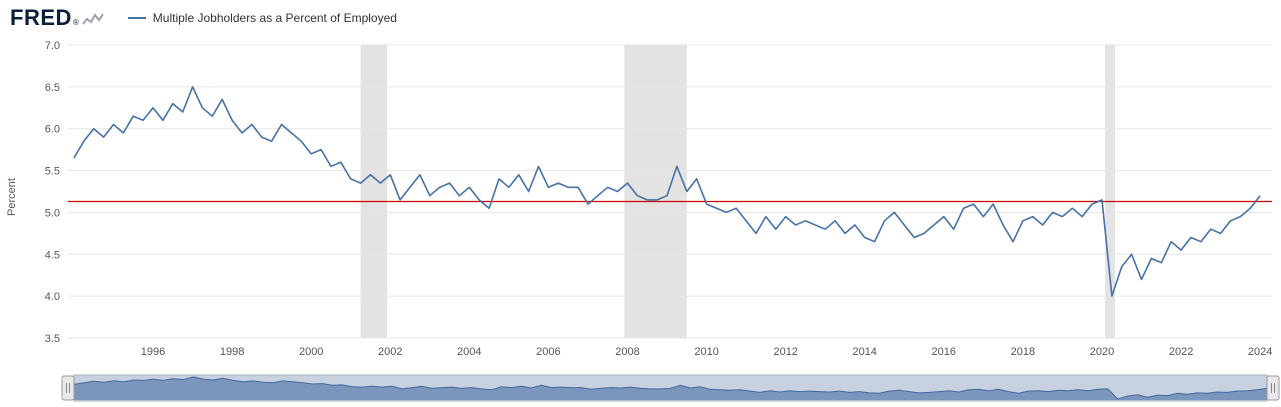 This screenshot has width=1281, height=407. What do you see at coordinates (944, 352) in the screenshot?
I see `x-tick-label: 2016` at bounding box center [944, 352].